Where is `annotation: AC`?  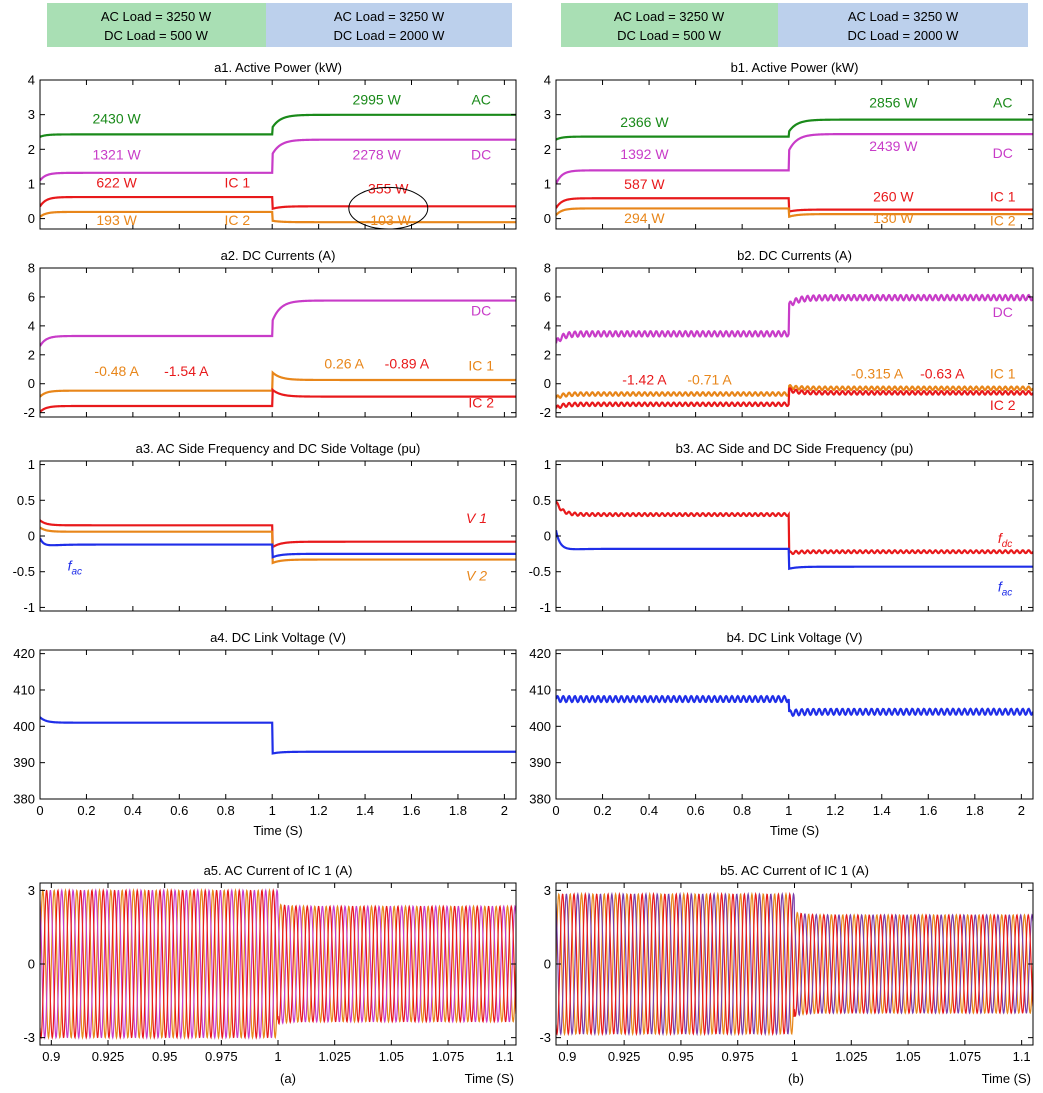 annotation: AC is located at coordinates (480, 99).